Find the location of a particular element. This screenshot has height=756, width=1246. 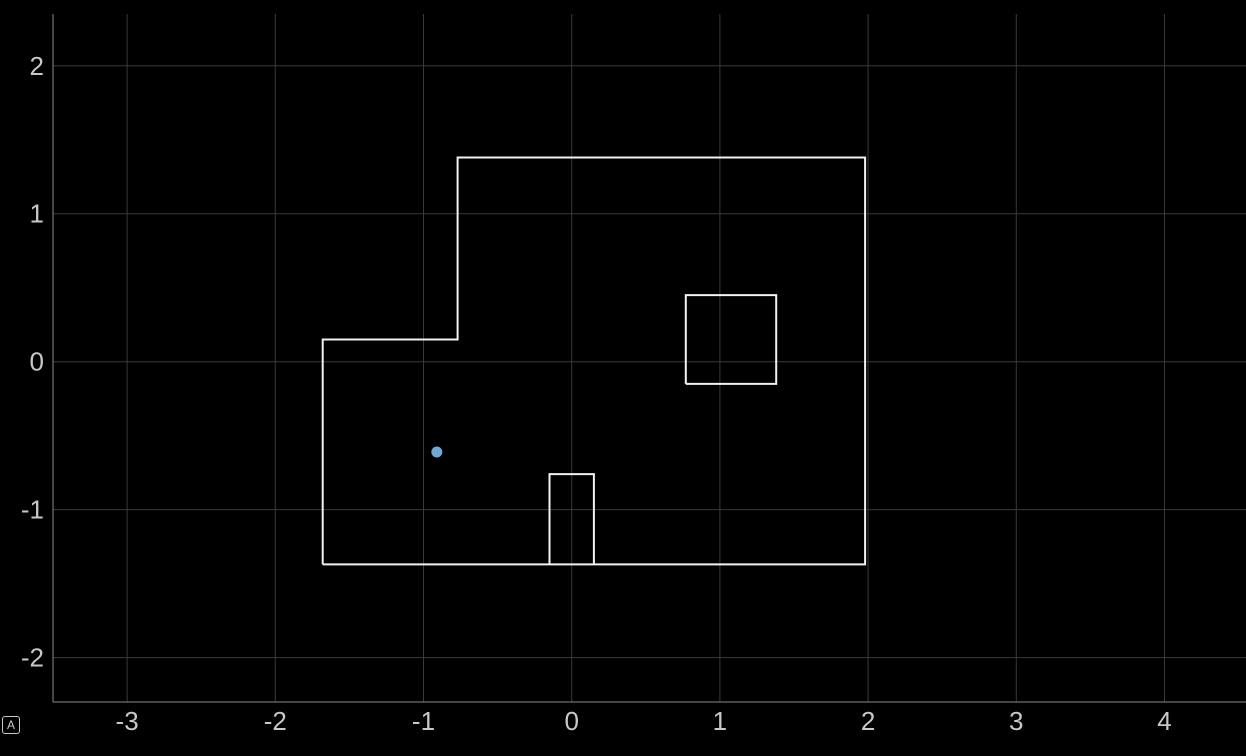

x-tick-label: -2 is located at coordinates (275, 721).